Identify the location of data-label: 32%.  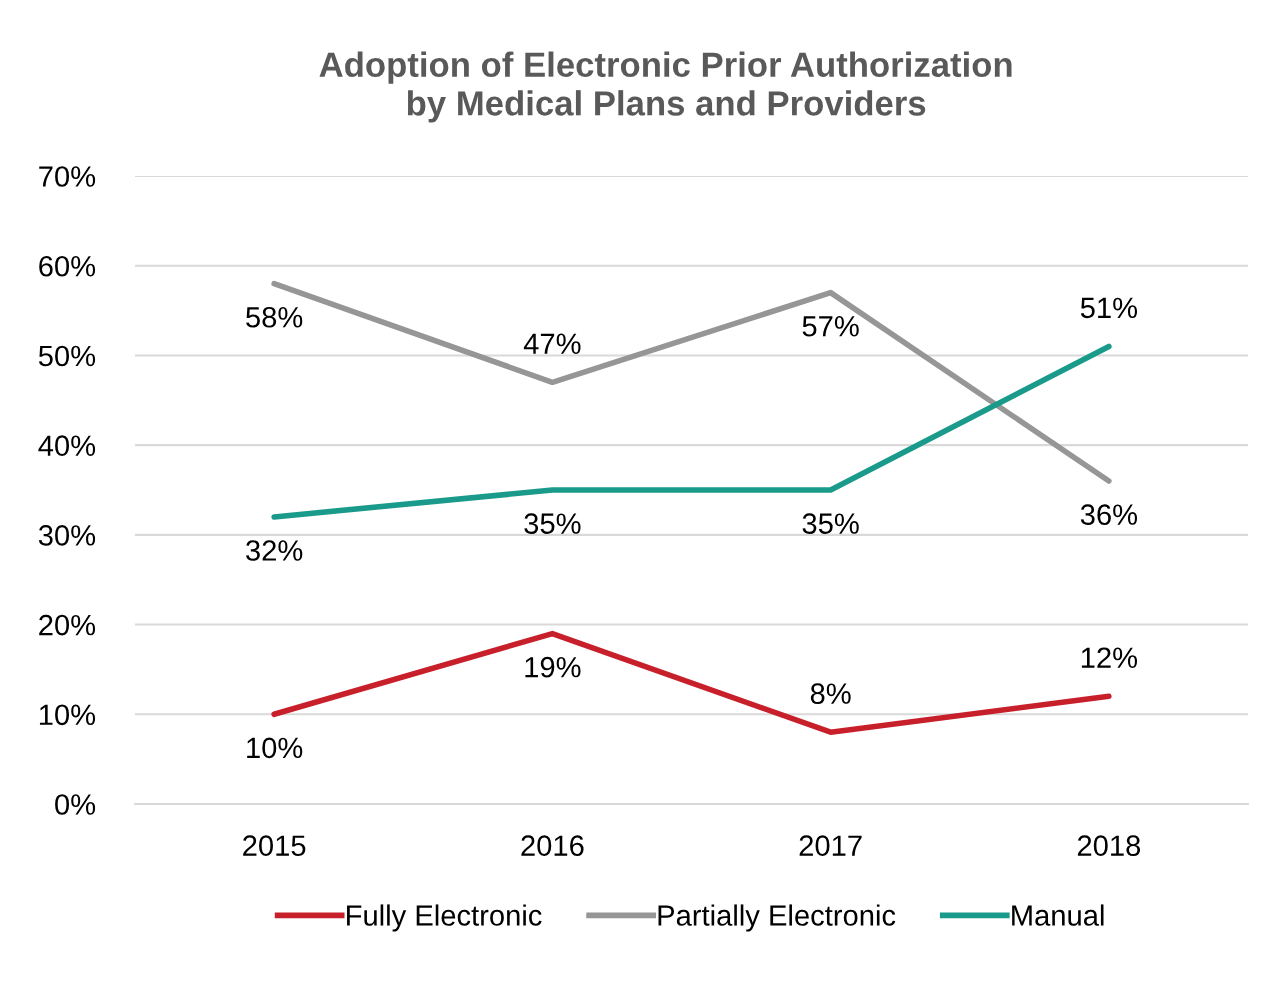
(274, 550).